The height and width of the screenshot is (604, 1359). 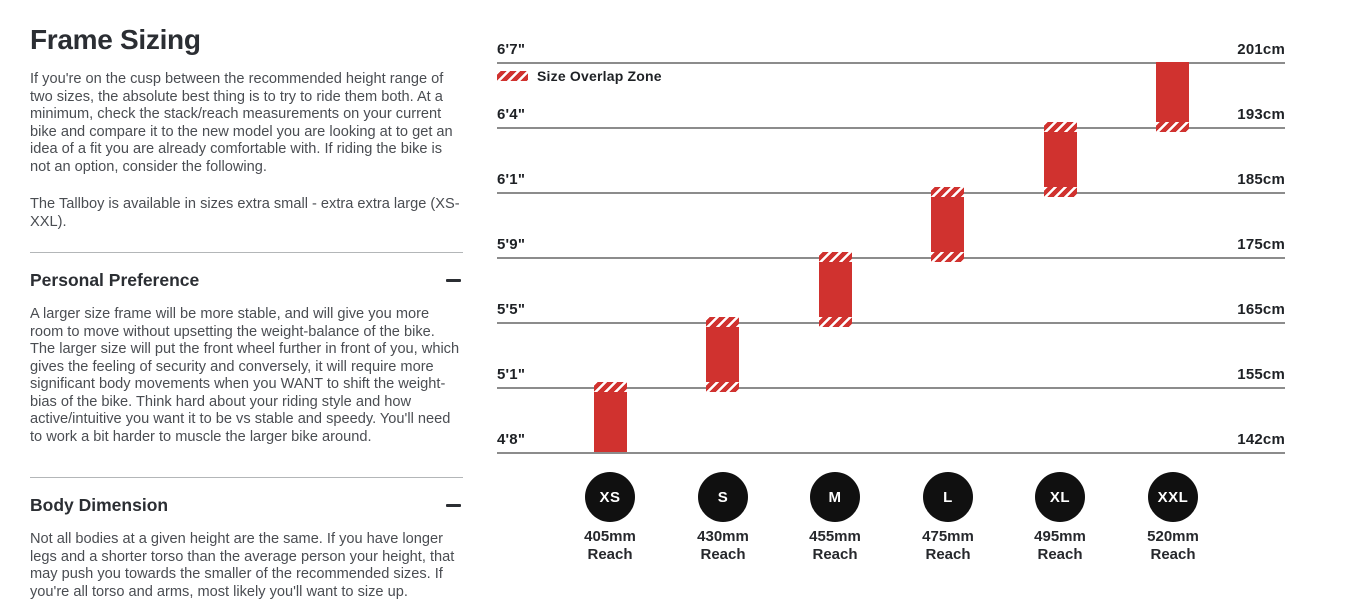 I want to click on size-circle-xxl: XXL, so click(x=1173, y=497).